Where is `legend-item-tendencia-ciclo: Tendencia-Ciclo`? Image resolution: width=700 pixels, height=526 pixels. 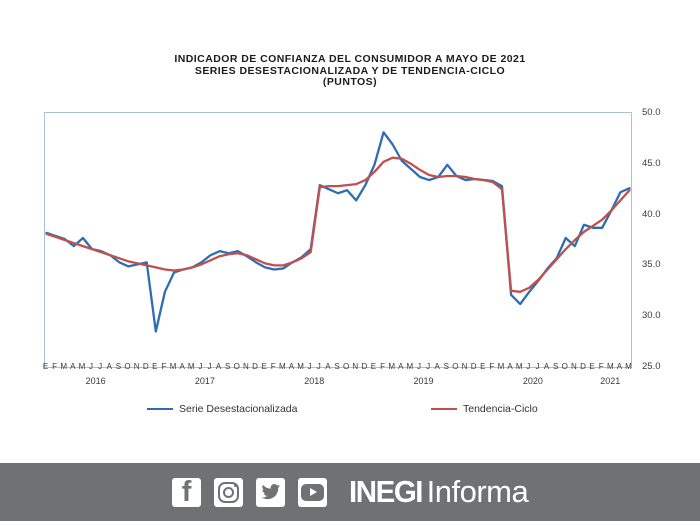
legend-item-tendencia-ciclo: Tendencia-Ciclo is located at coordinates (484, 409).